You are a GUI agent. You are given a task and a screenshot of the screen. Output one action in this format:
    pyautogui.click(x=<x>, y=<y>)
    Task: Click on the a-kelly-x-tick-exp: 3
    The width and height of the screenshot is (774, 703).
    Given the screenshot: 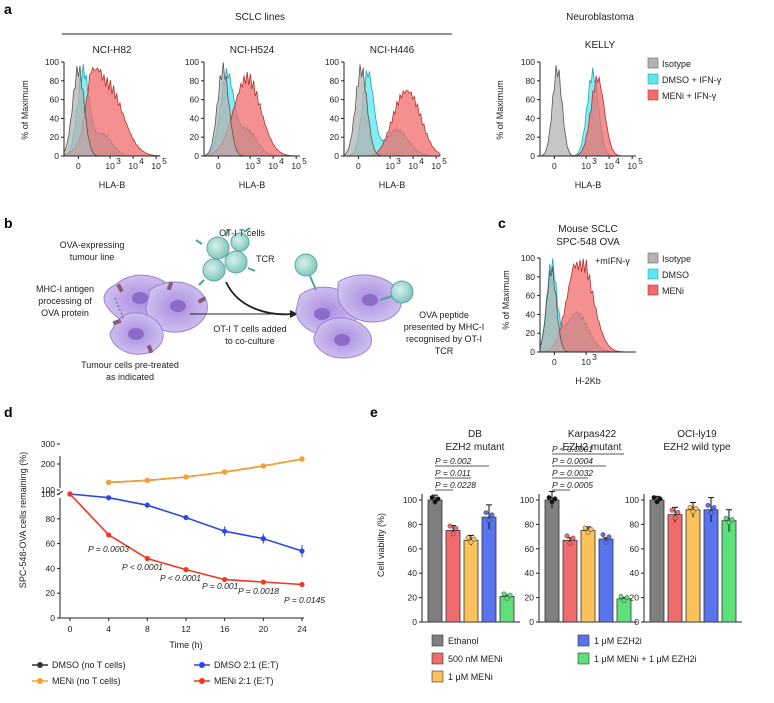 What is the action you would take?
    pyautogui.click(x=594, y=161)
    